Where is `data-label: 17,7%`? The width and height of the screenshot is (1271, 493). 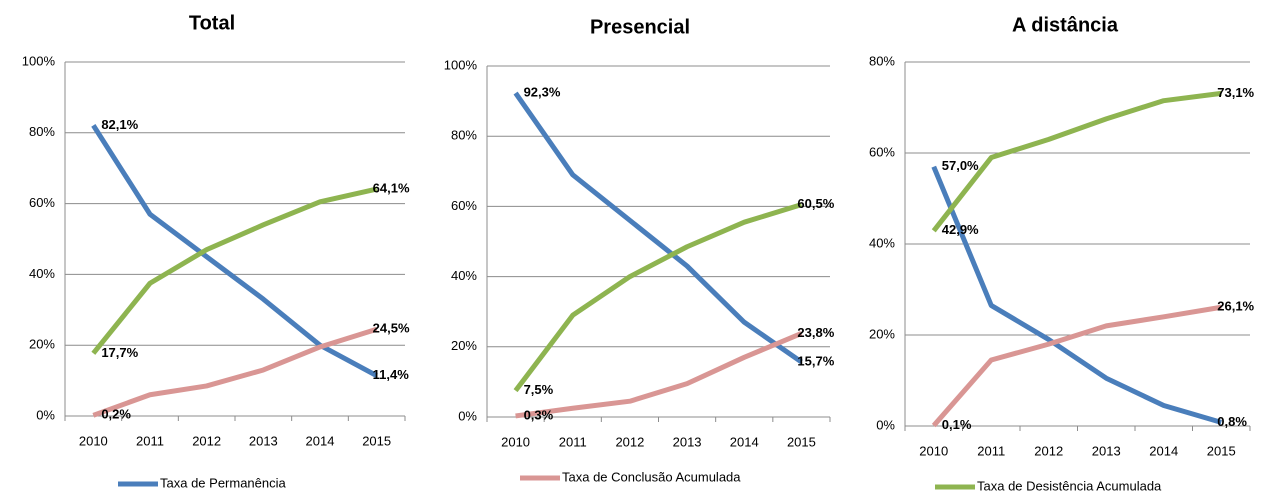 data-label: 17,7% is located at coordinates (119, 352).